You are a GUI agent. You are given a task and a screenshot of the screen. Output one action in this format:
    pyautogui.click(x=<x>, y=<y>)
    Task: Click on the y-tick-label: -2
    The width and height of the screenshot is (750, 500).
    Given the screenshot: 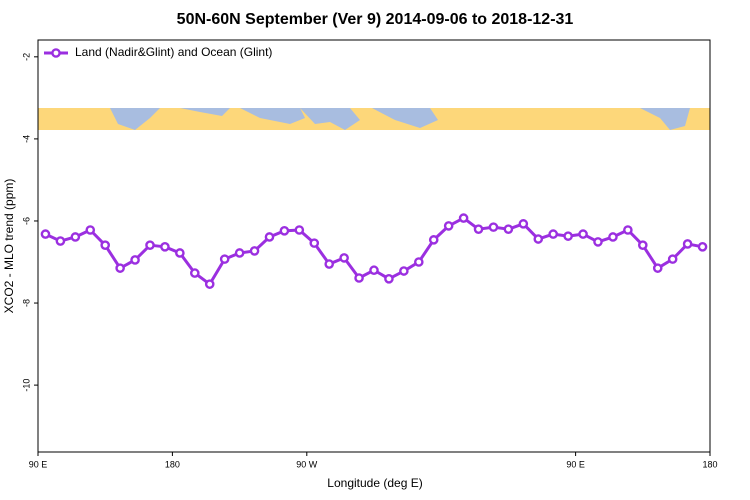 What is the action you would take?
    pyautogui.click(x=26, y=57)
    